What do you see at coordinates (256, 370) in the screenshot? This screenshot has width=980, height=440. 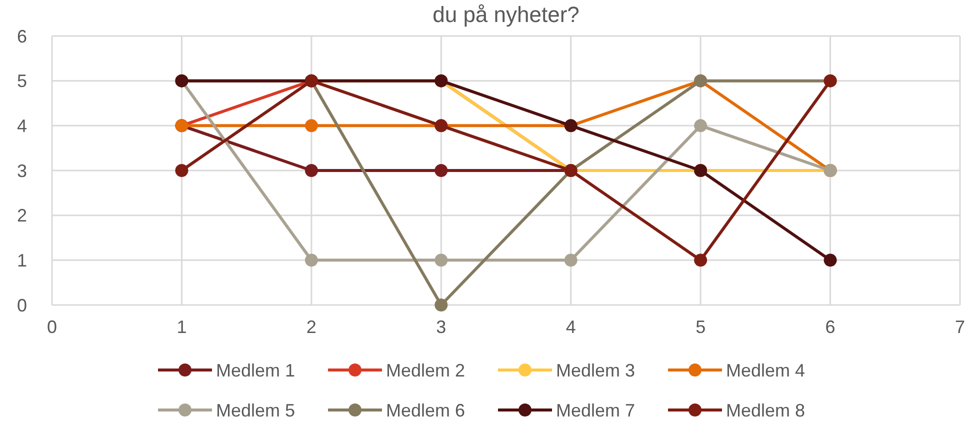 I see `legend-label: Medlem 1` at bounding box center [256, 370].